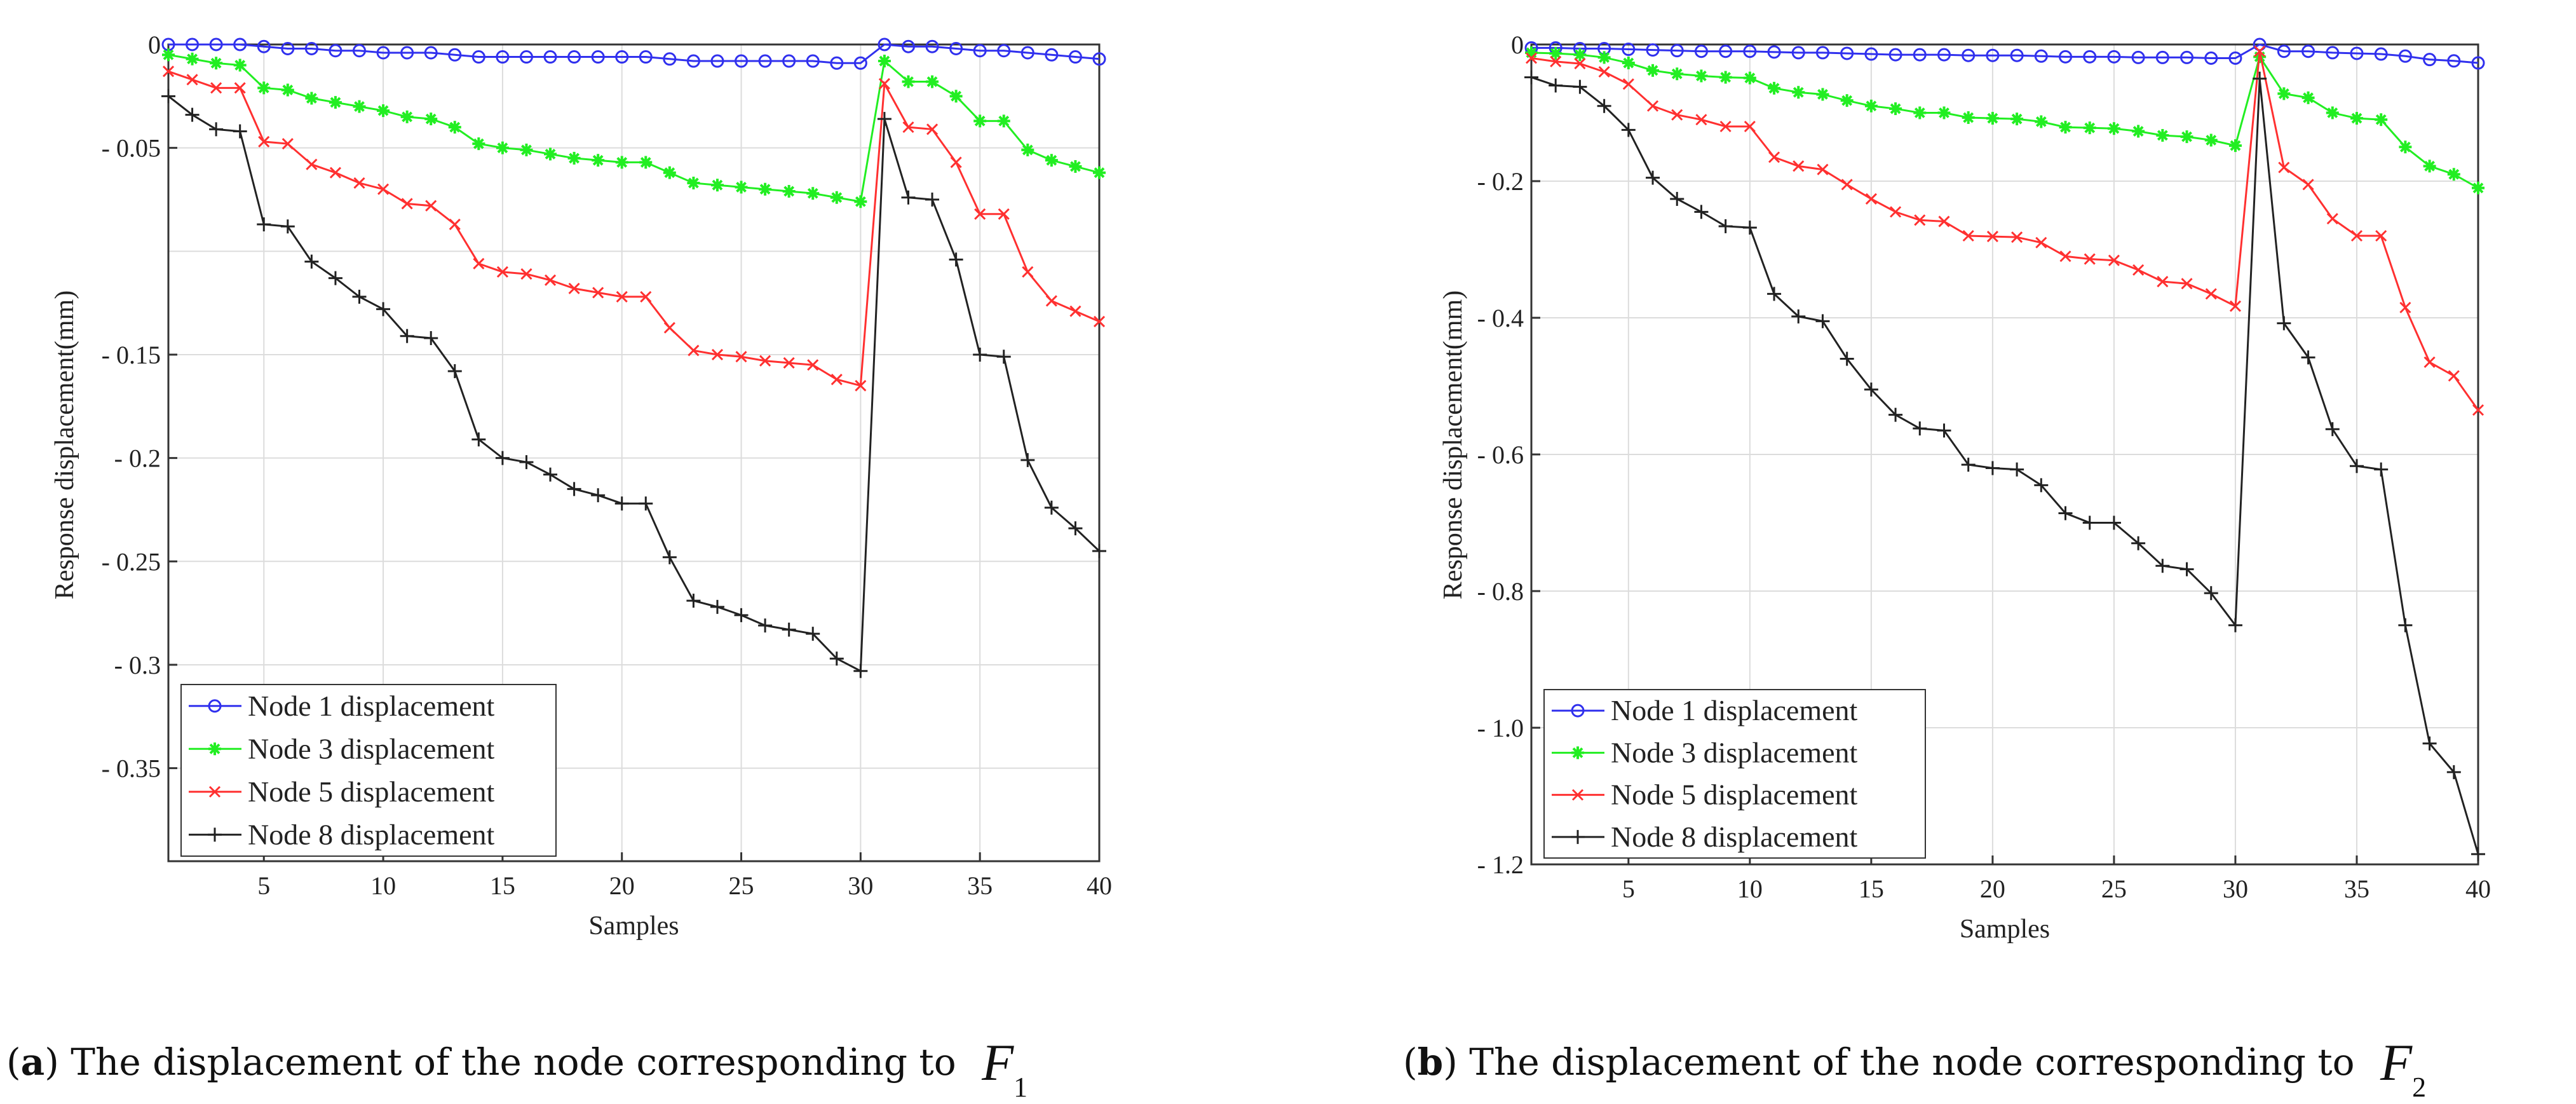 Image resolution: width=2576 pixels, height=1104 pixels. Describe the element at coordinates (478, 143) in the screenshot. I see `chart-a-series-2-point-14-d2` at that location.